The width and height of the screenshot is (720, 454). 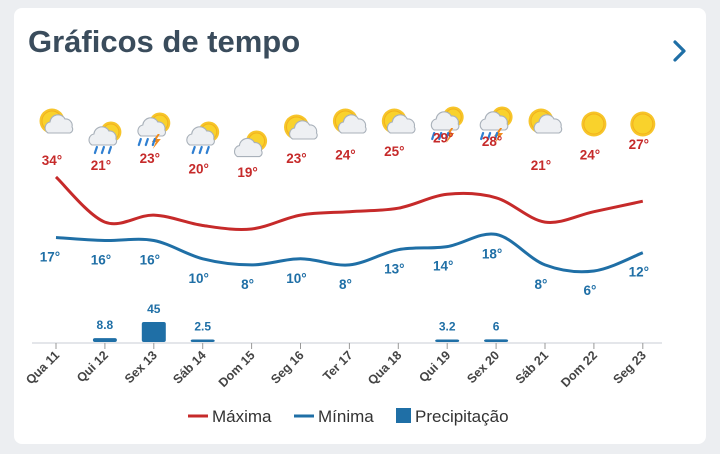 What do you see at coordinates (349, 253) in the screenshot?
I see `min-temp-line` at bounding box center [349, 253].